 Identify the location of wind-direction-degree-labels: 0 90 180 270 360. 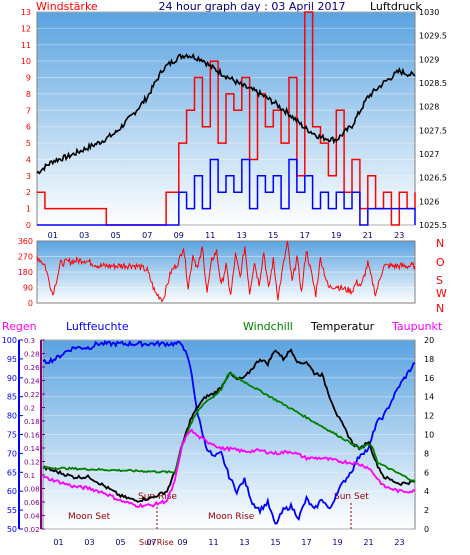
(25, 272).